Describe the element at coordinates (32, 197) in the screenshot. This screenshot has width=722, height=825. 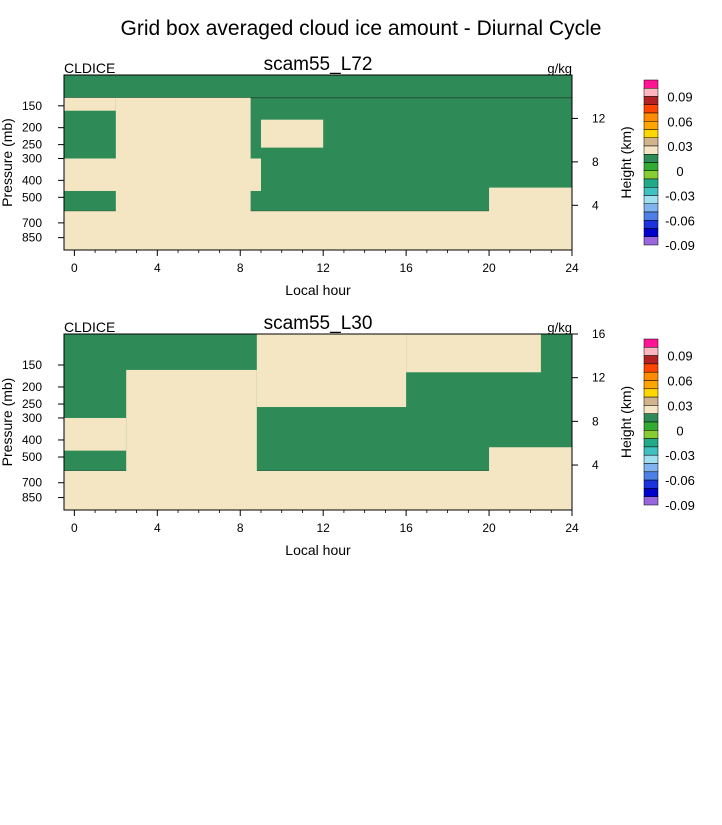
I see `y-tick-label: 500` at that location.